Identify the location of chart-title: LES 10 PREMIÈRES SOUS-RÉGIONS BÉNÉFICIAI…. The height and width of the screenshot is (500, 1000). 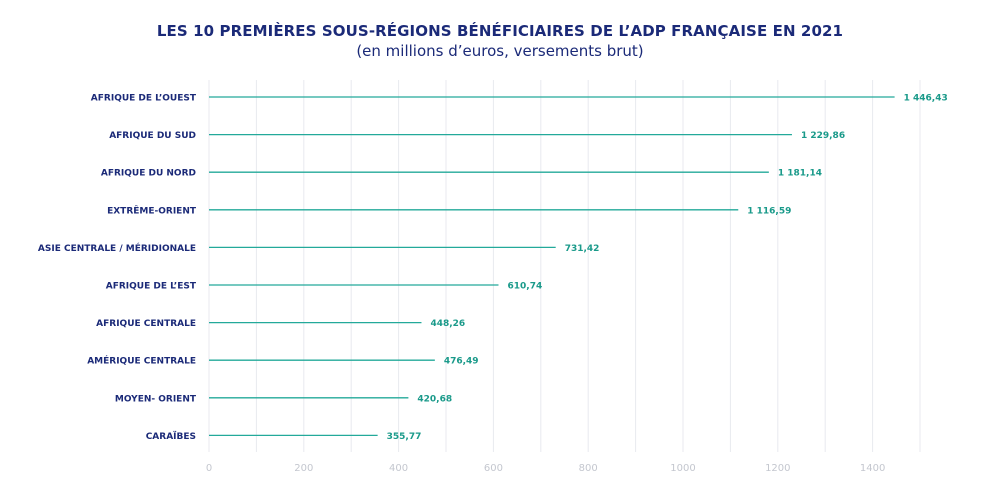
(500, 31).